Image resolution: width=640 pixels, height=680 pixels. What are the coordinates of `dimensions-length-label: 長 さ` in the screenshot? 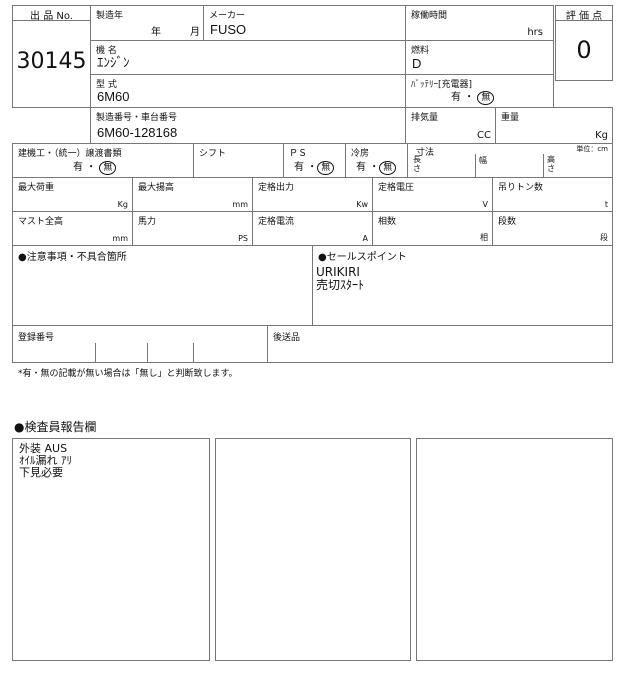 It's located at (417, 164).